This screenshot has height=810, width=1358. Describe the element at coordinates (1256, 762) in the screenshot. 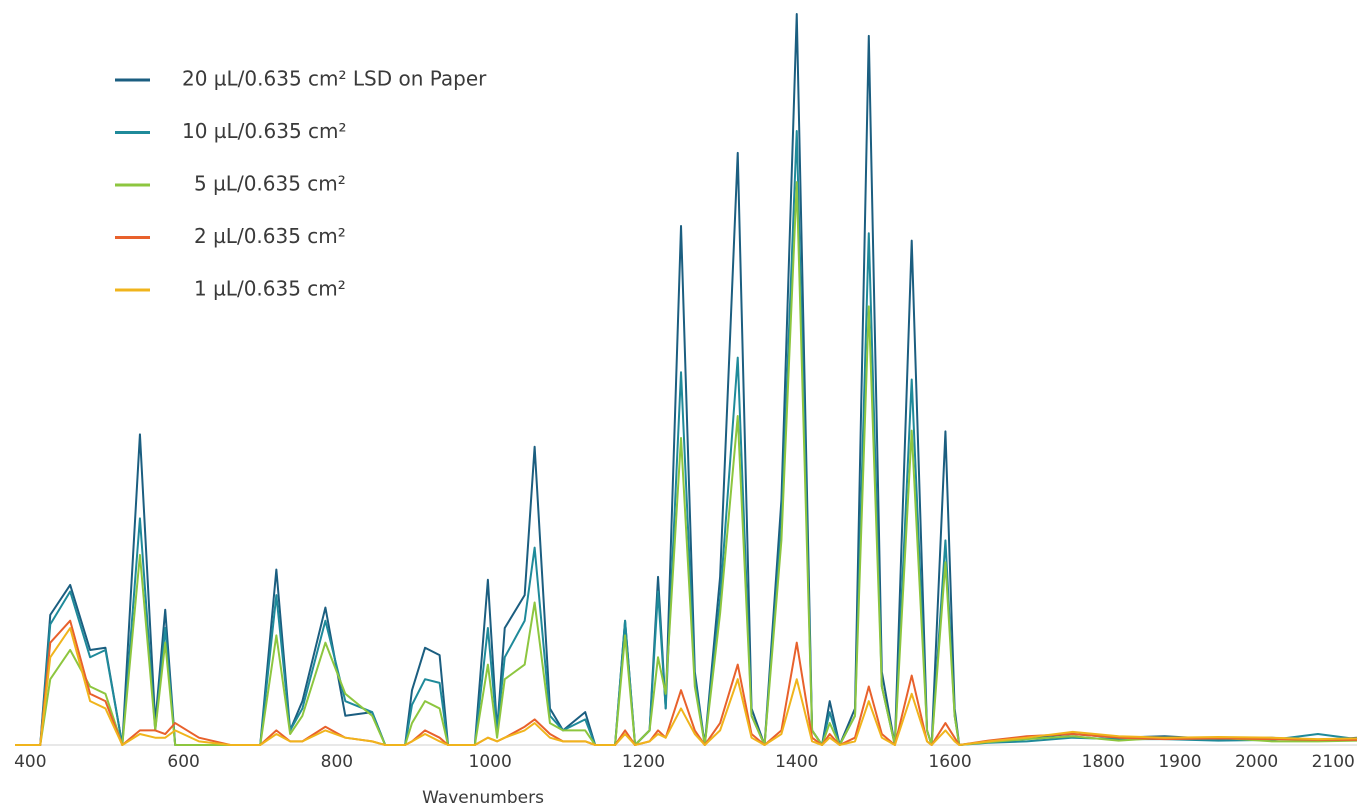

I see `x-tick-label: 2000` at that location.